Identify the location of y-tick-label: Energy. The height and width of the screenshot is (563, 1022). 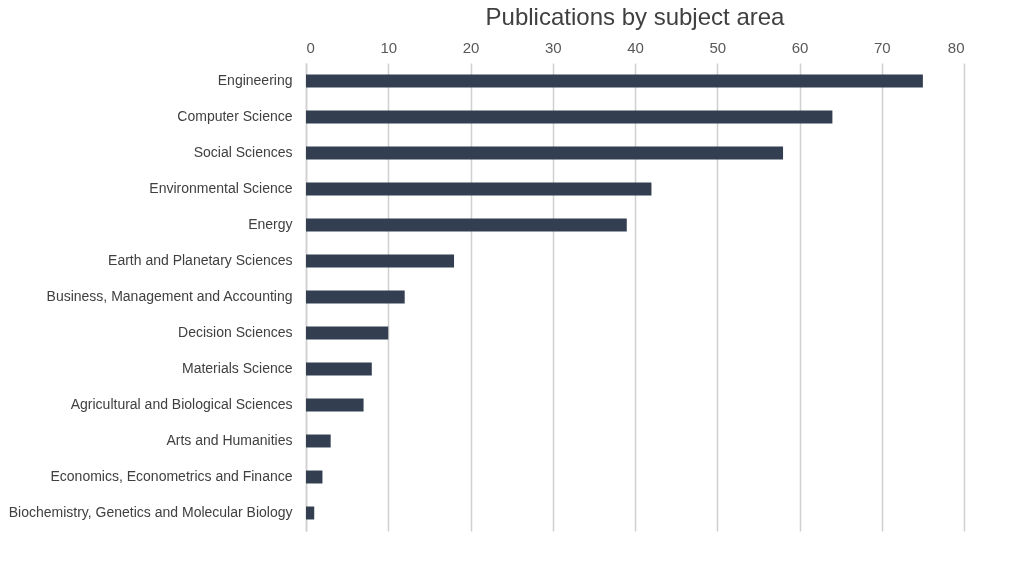
(270, 224).